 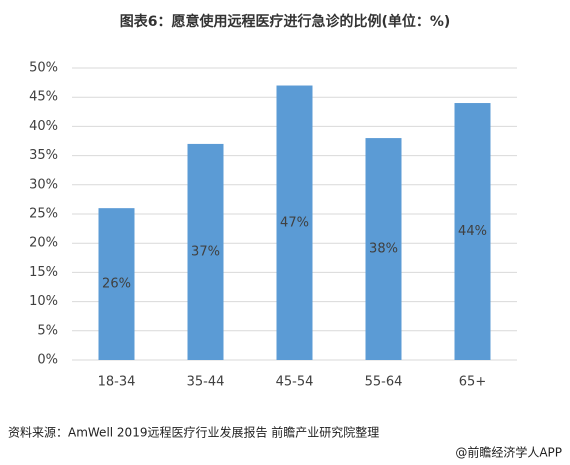 What do you see at coordinates (43, 301) in the screenshot?
I see `y-tick-label: 10%` at bounding box center [43, 301].